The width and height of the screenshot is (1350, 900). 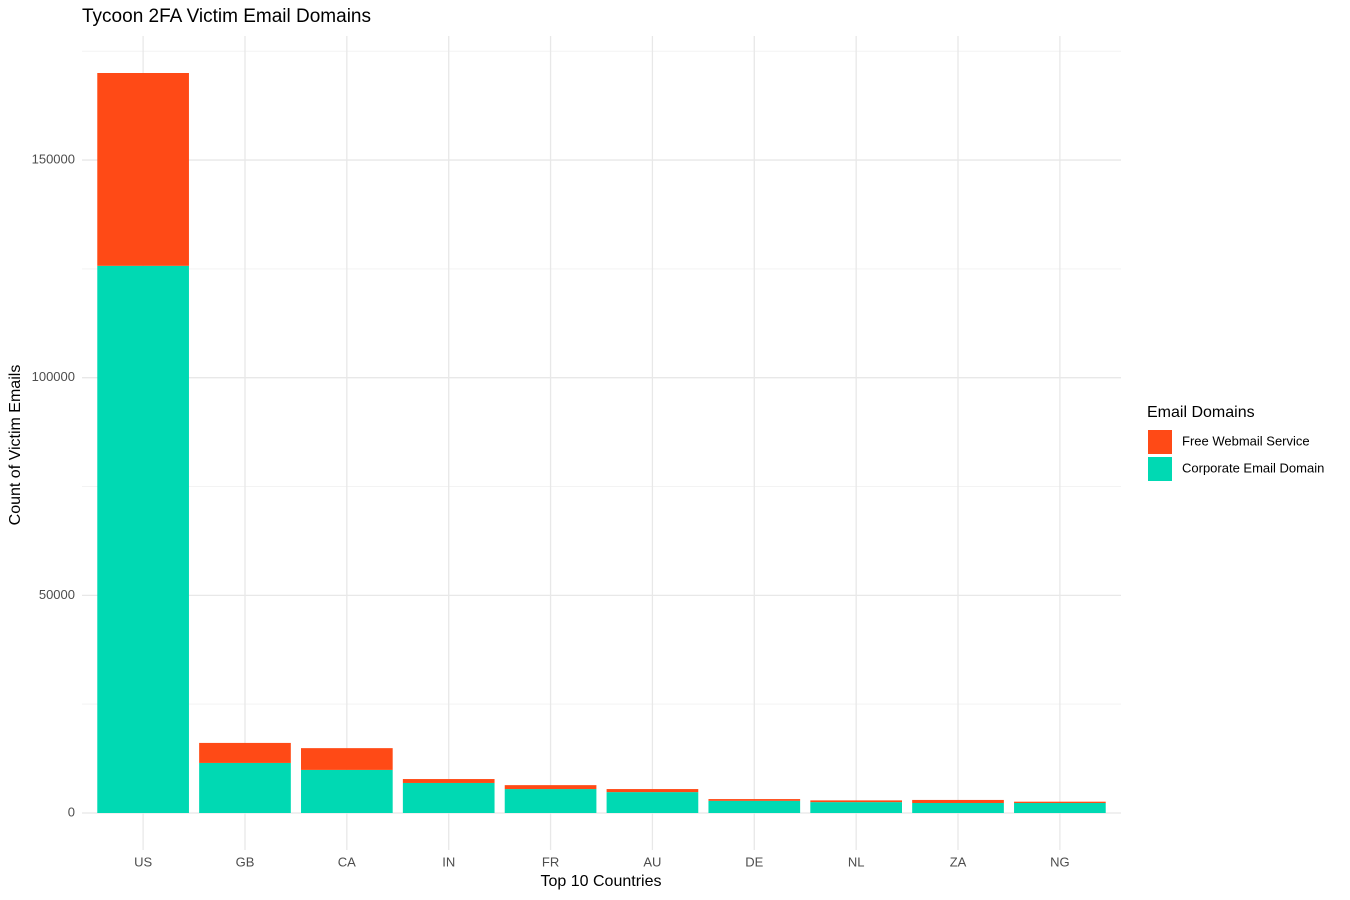 I want to click on y-axis-title: Count of Victim Emails, so click(x=15, y=445).